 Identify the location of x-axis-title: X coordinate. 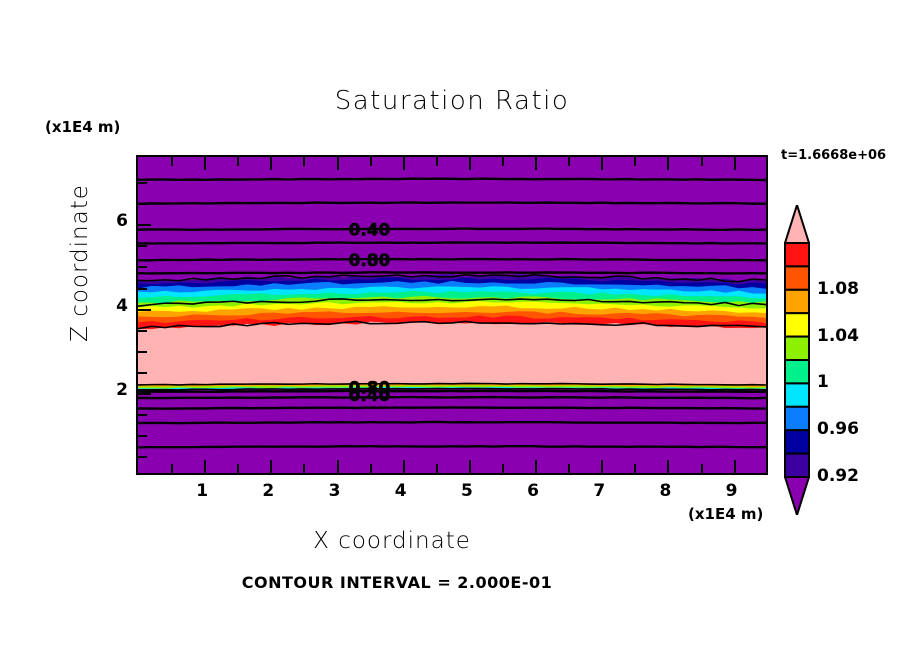
(392, 541).